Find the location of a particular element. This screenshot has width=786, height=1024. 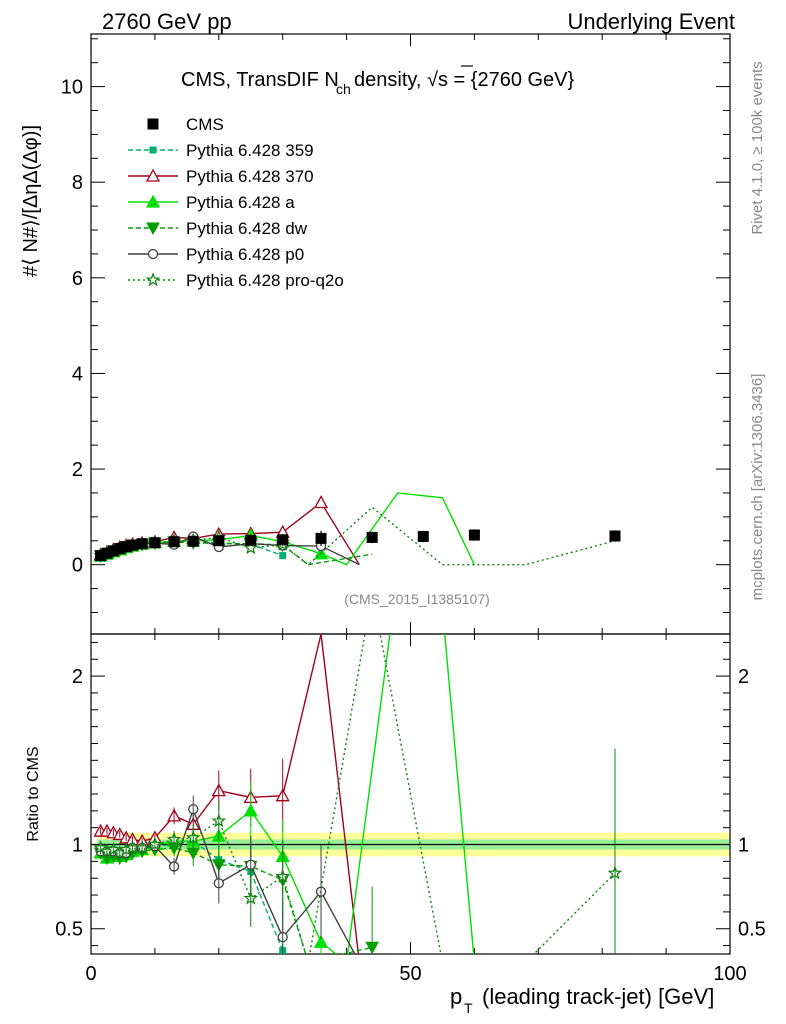

rivet-version-label: Rivet 4.1.0, ≥ 100k events is located at coordinates (757, 147).